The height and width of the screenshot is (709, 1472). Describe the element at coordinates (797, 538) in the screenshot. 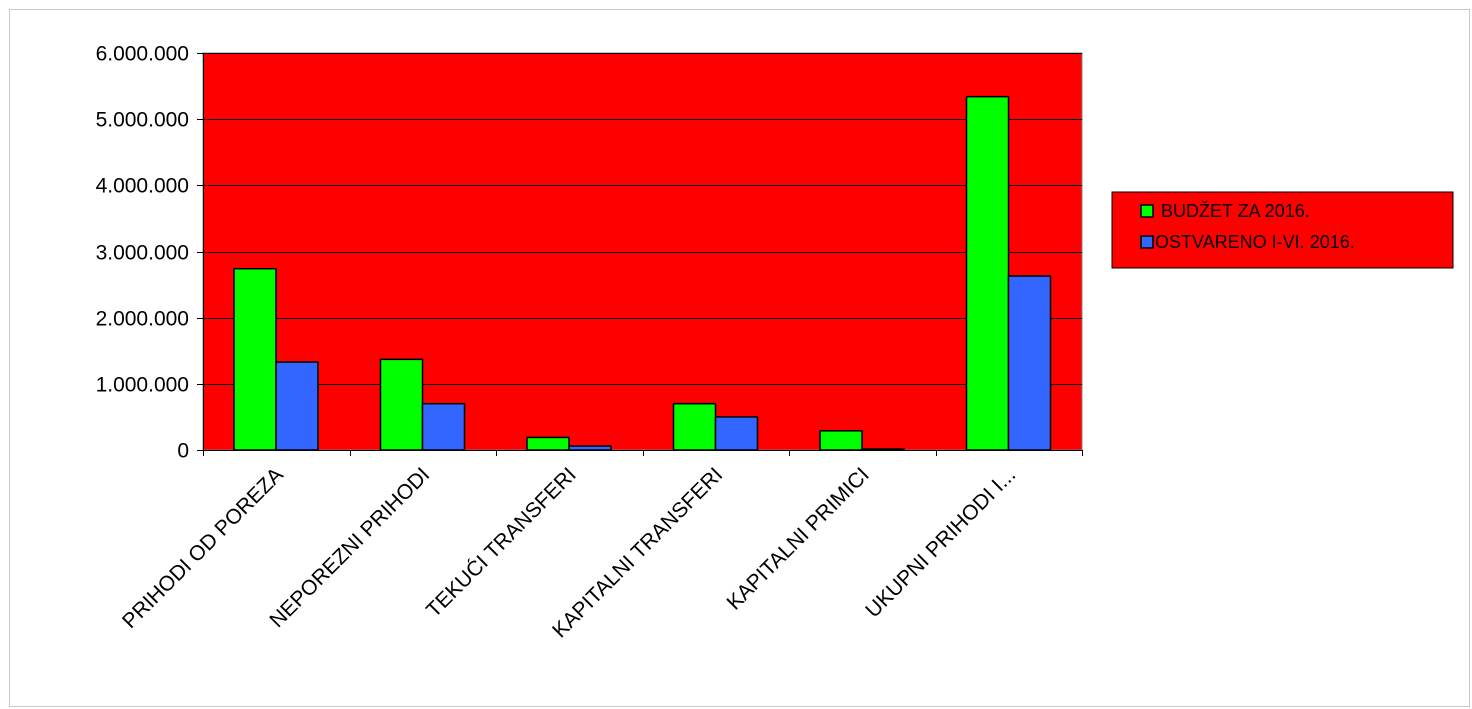

I see `x-tick-label: KAPITALNI PRIMICI` at that location.